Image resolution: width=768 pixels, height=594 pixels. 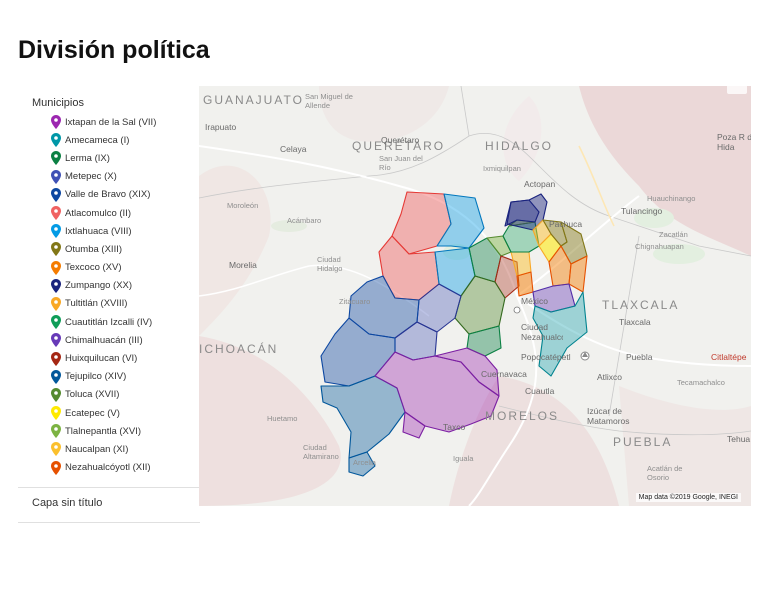 What do you see at coordinates (125, 158) in the screenshot?
I see `legend-item: Lerma (IX)` at bounding box center [125, 158].